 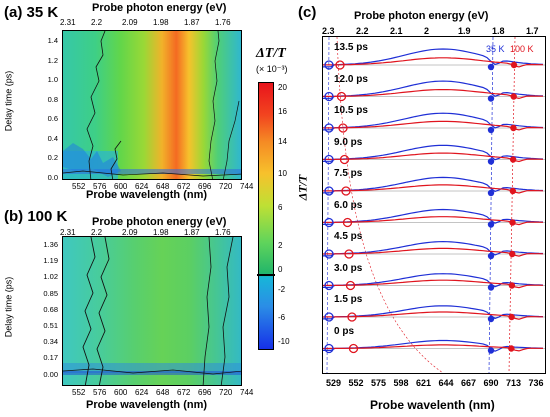 What do you see at coordinates (282, 111) in the screenshot?
I see `colorbar-tick-label: 16` at bounding box center [282, 111].